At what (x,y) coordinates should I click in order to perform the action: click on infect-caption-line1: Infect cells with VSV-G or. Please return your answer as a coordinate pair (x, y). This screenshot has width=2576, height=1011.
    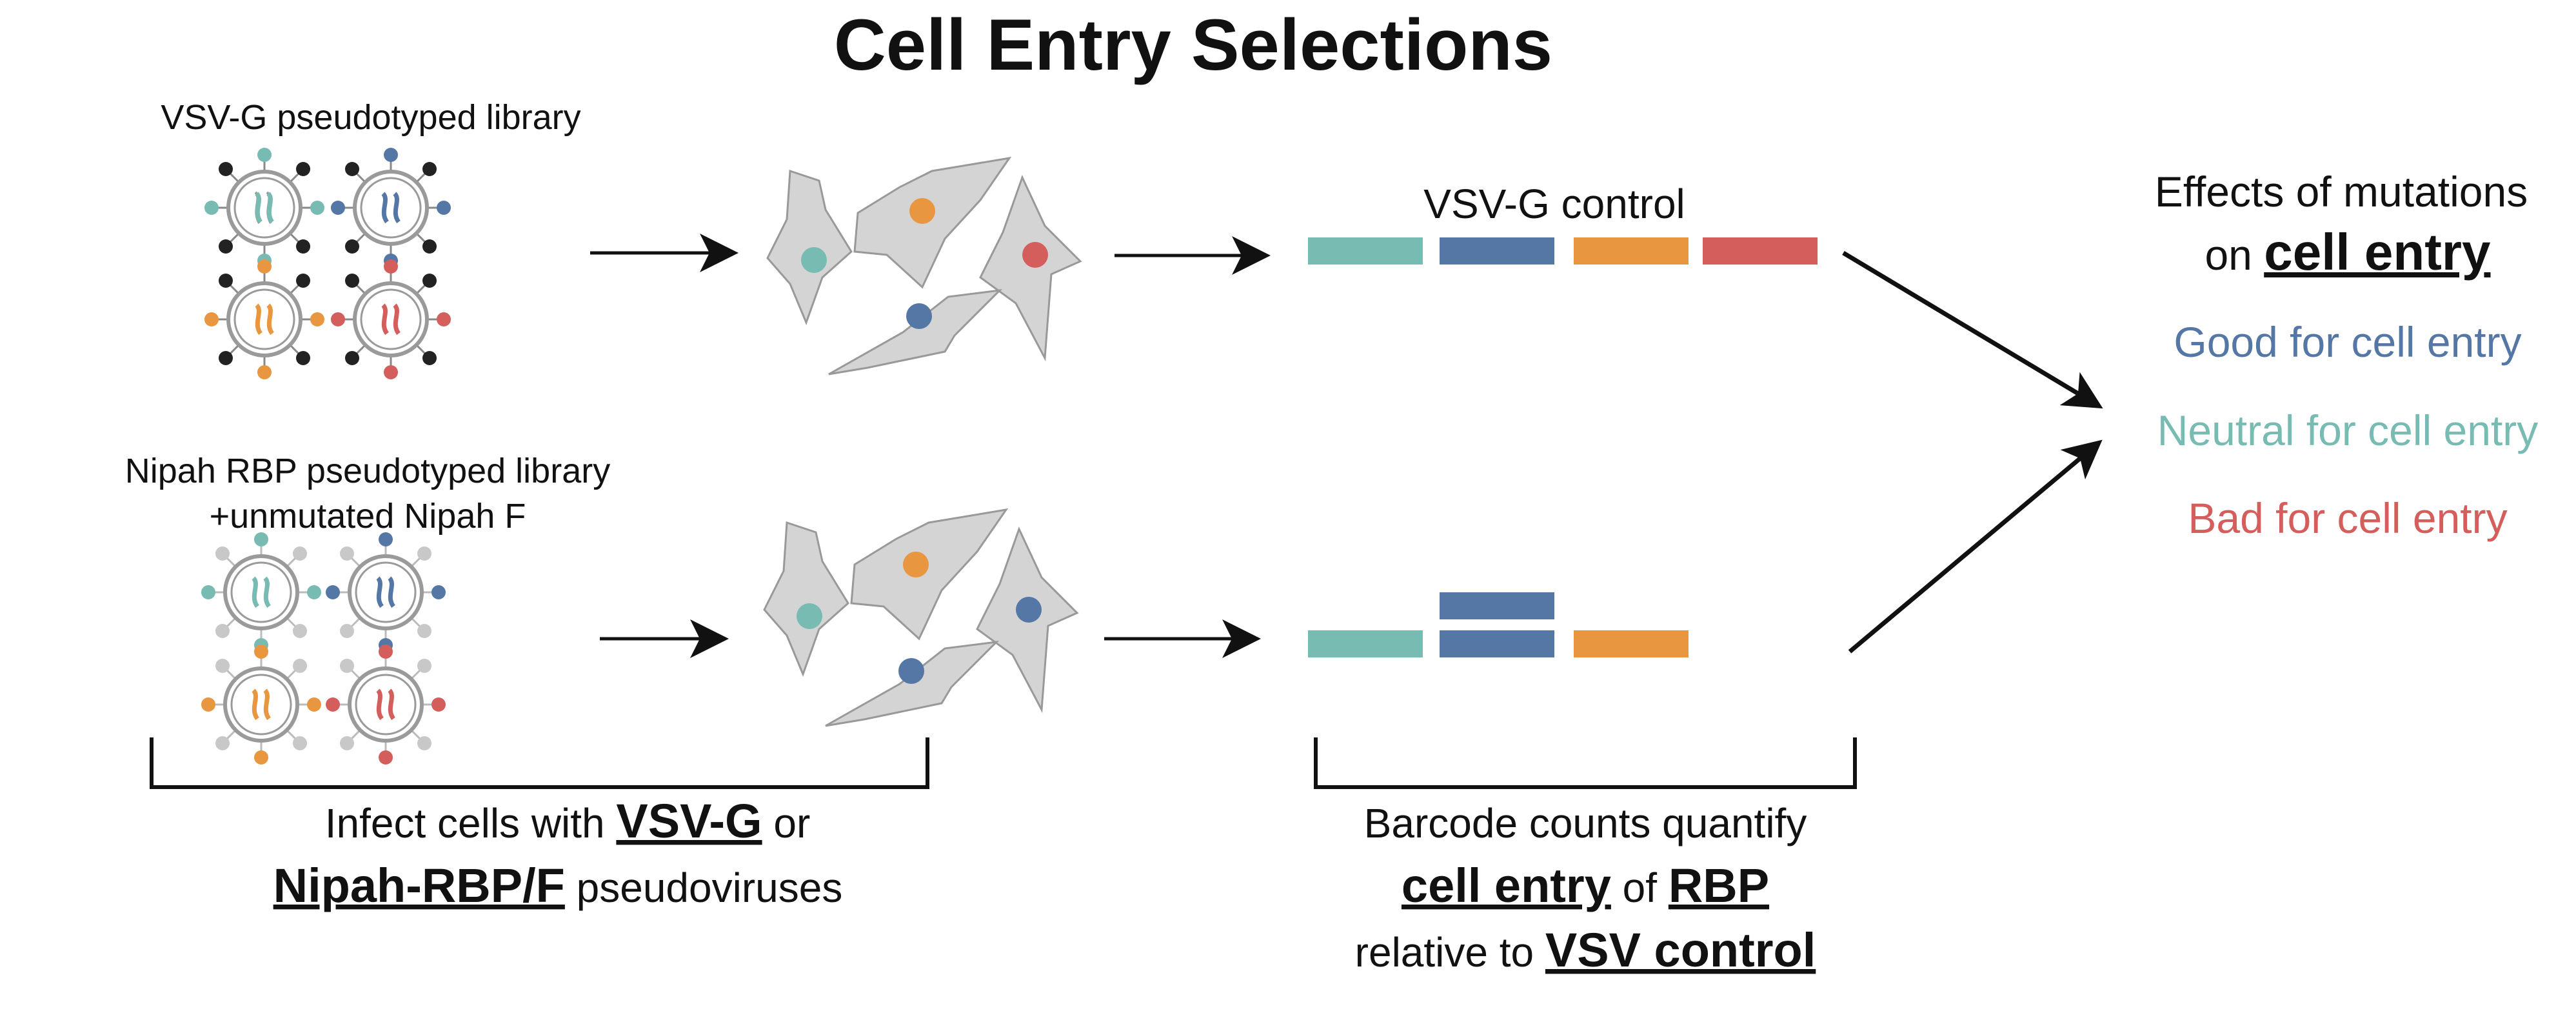
    Looking at the image, I should click on (568, 821).